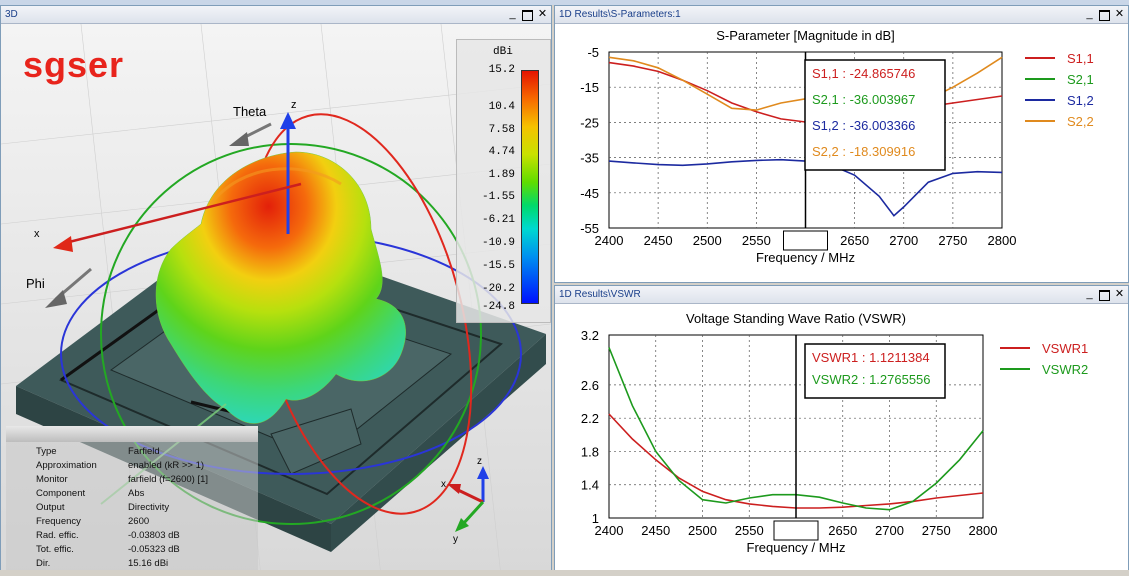  Describe the element at coordinates (805, 35) in the screenshot. I see `chart-title: S-Parameter [Magnitude in dB]` at that location.